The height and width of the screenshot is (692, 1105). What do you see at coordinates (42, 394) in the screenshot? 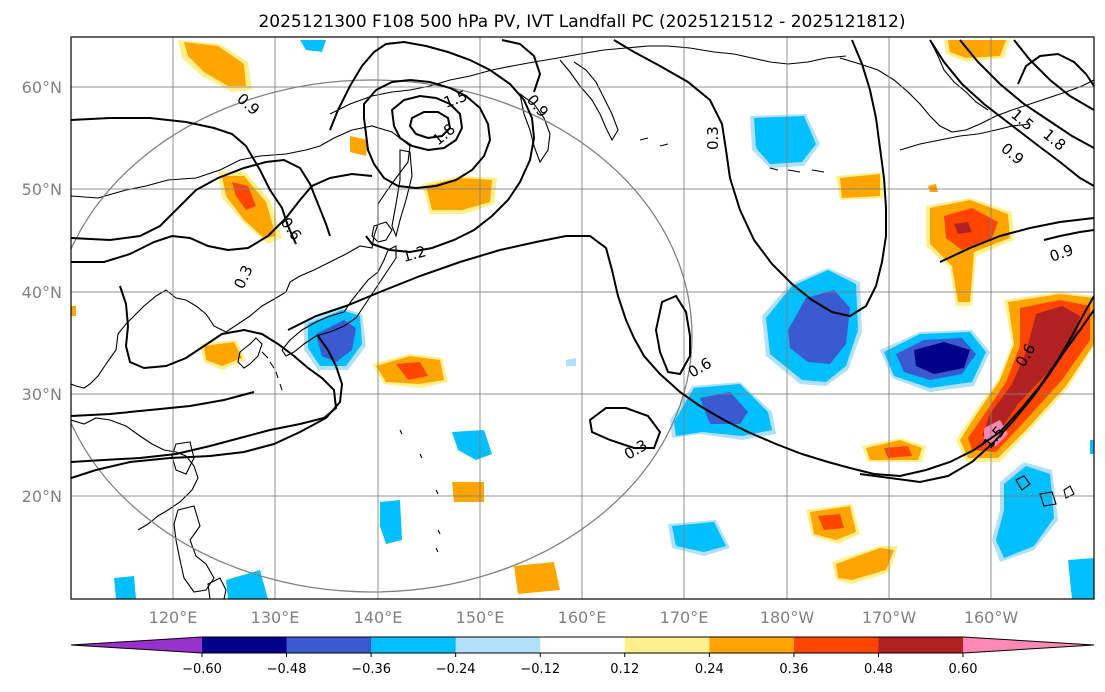
I see `lat-label: 30°N` at bounding box center [42, 394].